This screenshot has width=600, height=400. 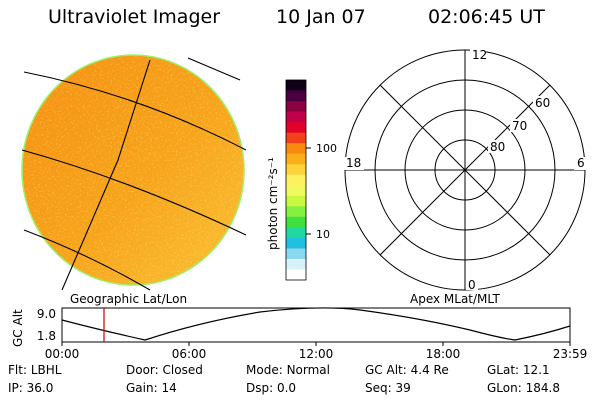 What do you see at coordinates (407, 370) in the screenshot?
I see `status-gc-alt: GC Alt: 4.4 Re` at bounding box center [407, 370].